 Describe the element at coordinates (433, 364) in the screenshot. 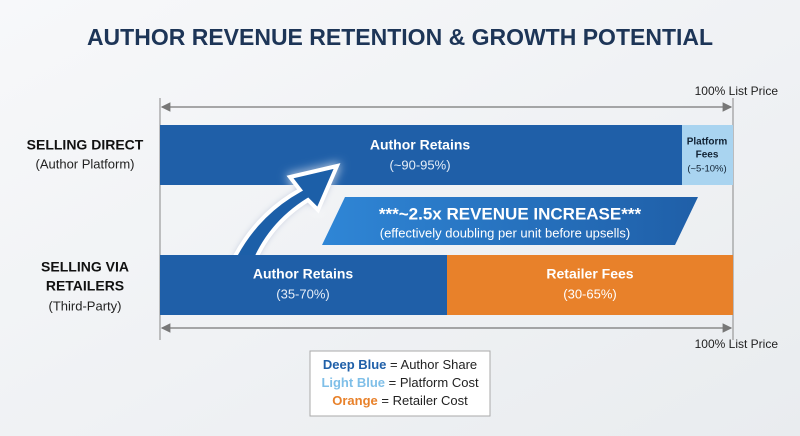

I see `legend-text: = Author Share` at that location.